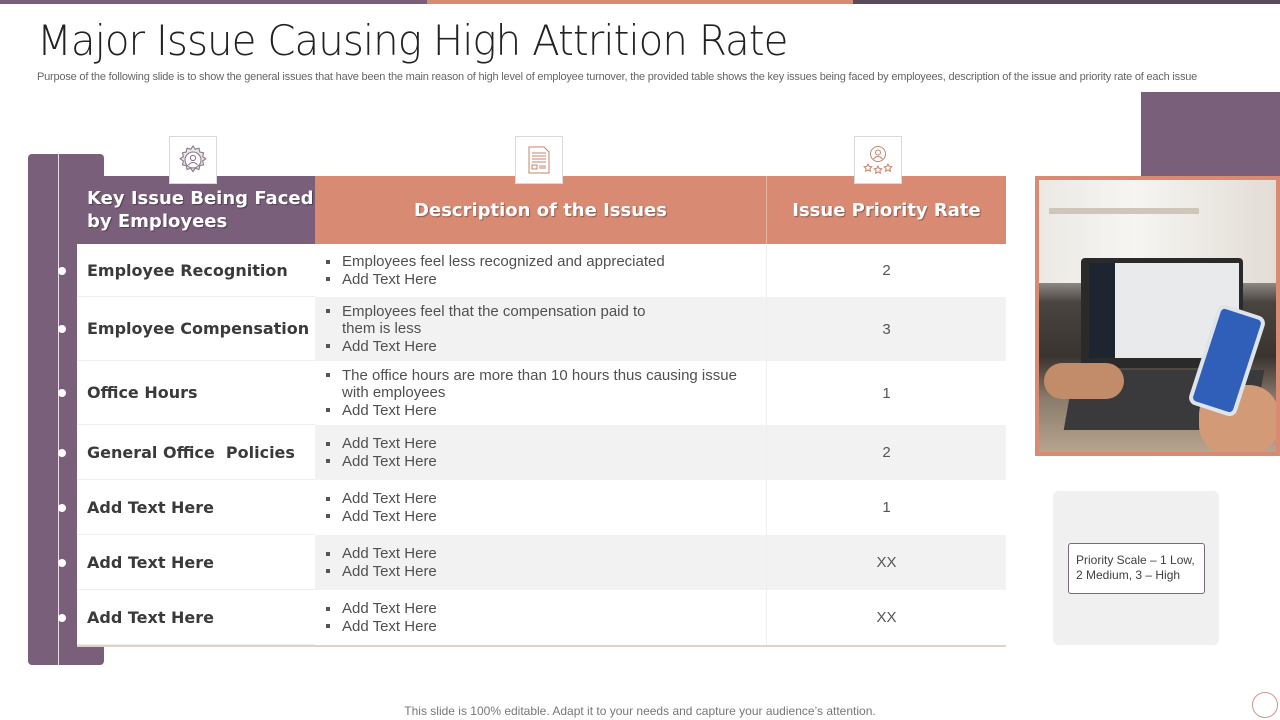 The height and width of the screenshot is (720, 1280). I want to click on header-icon-box-description, so click(539, 160).